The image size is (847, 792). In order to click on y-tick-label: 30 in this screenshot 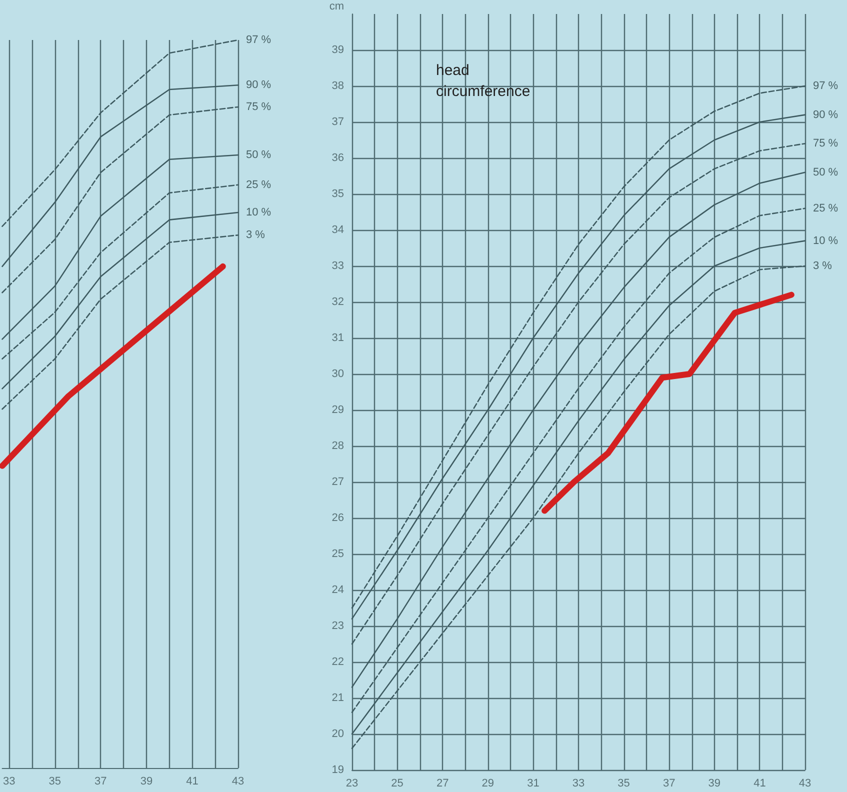, I will do `click(338, 374)`.